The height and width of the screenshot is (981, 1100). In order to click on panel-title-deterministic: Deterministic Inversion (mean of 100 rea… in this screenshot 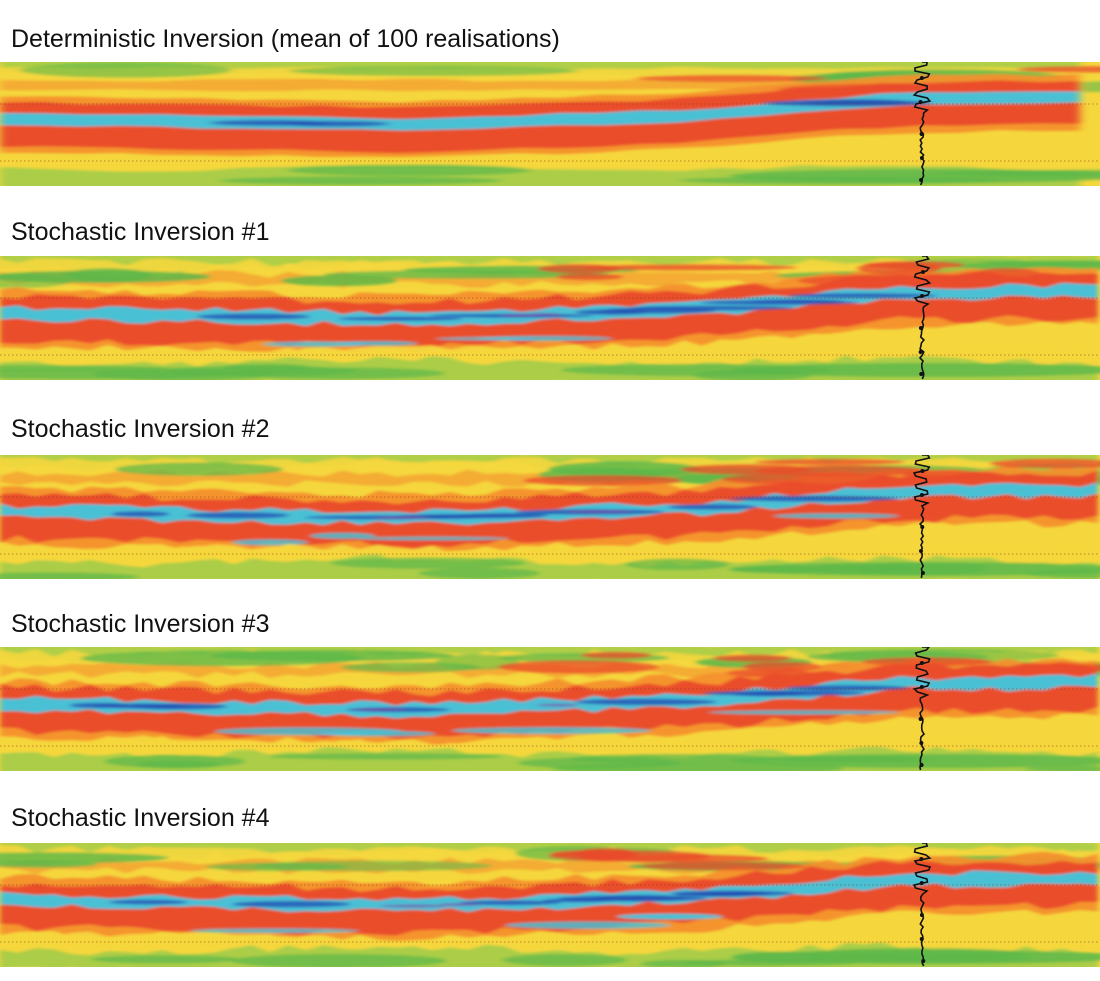, I will do `click(285, 39)`.